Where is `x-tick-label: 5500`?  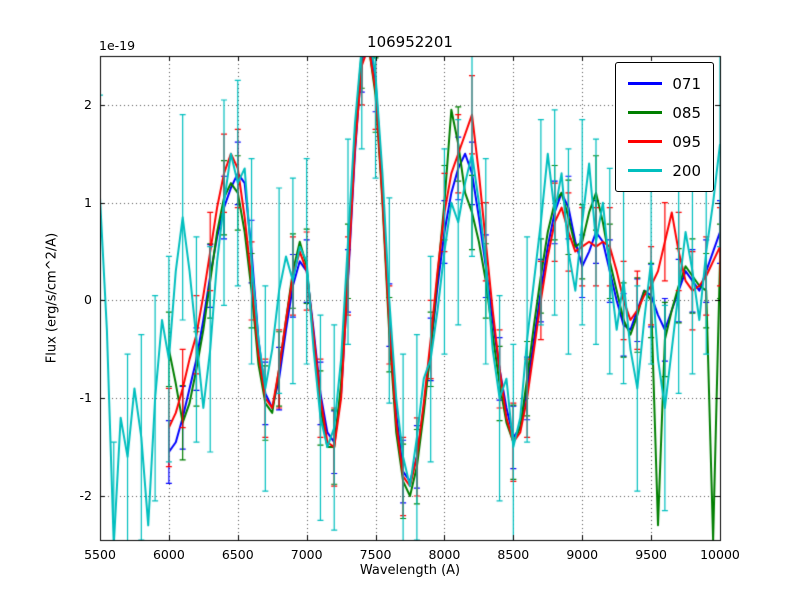 x-tick-label: 5500 is located at coordinates (100, 554).